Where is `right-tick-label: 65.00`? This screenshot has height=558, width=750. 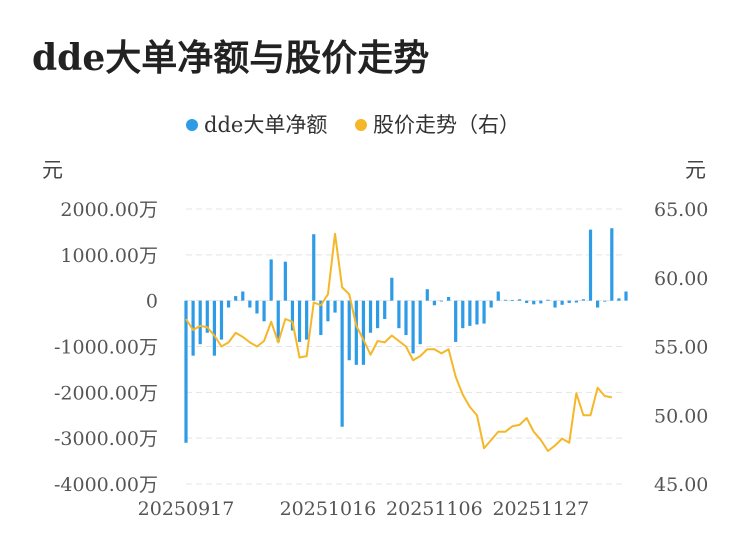 right-tick-label: 65.00 is located at coordinates (681, 210).